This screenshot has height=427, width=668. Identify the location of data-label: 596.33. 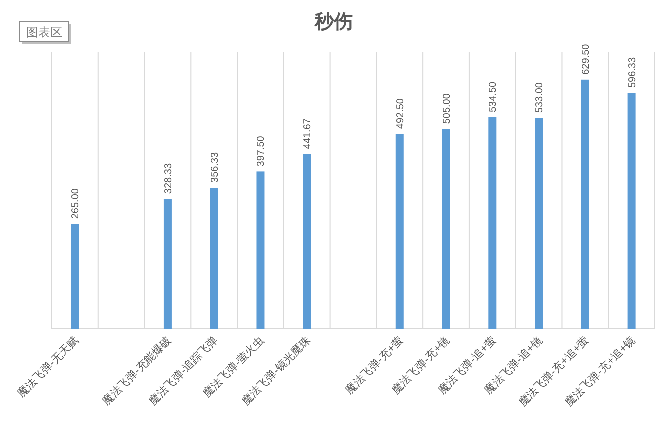
(632, 72).